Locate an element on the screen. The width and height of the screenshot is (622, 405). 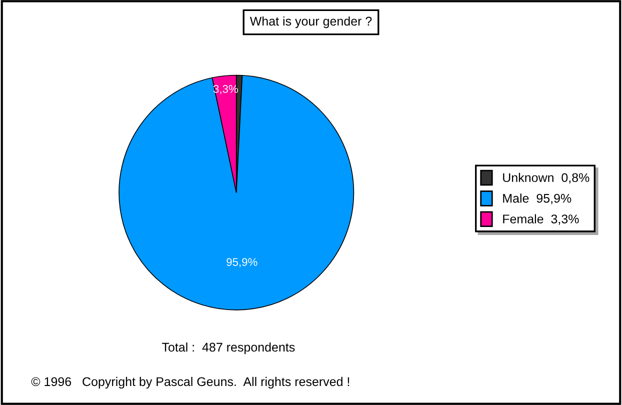
chart-title: What is your gender ? is located at coordinates (311, 22).